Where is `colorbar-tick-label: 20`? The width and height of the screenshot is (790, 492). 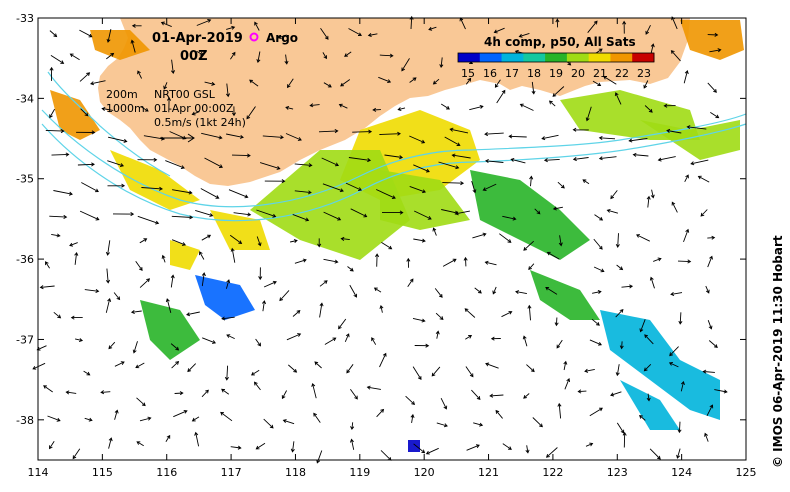
colorbar-tick-label: 20 is located at coordinates (578, 73).